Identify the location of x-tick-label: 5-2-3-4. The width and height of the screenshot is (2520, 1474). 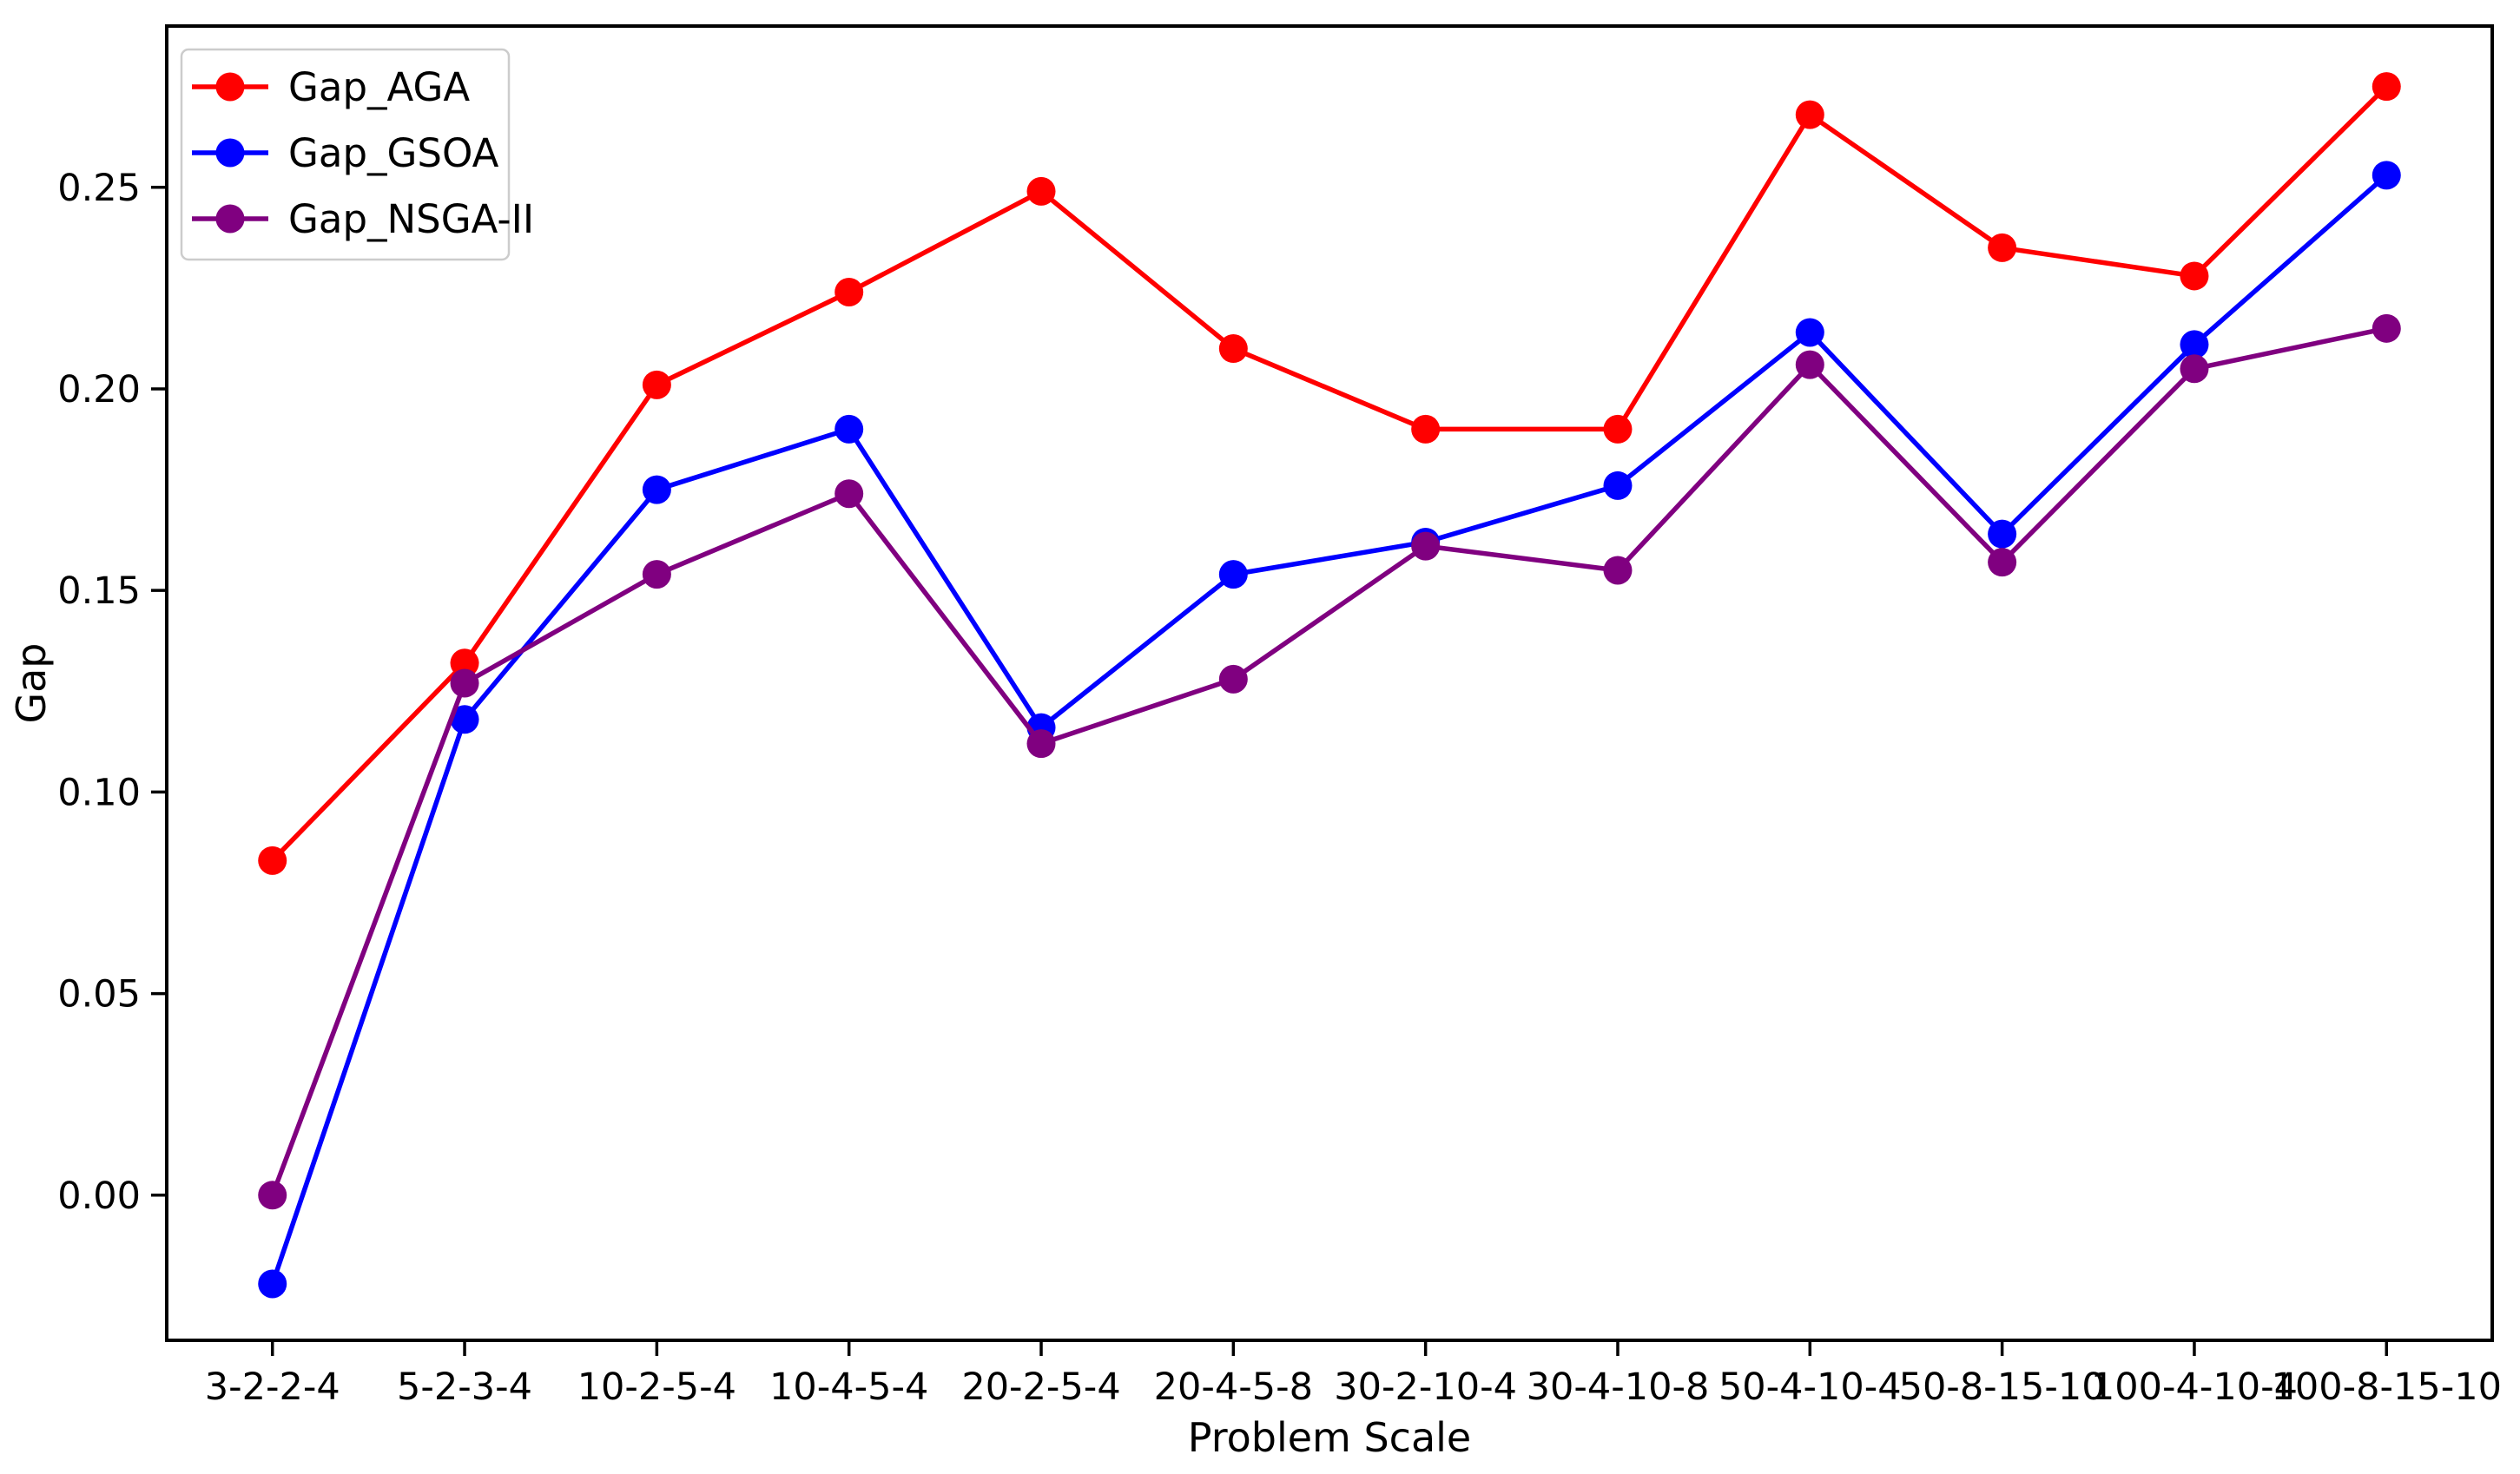
(464, 1387).